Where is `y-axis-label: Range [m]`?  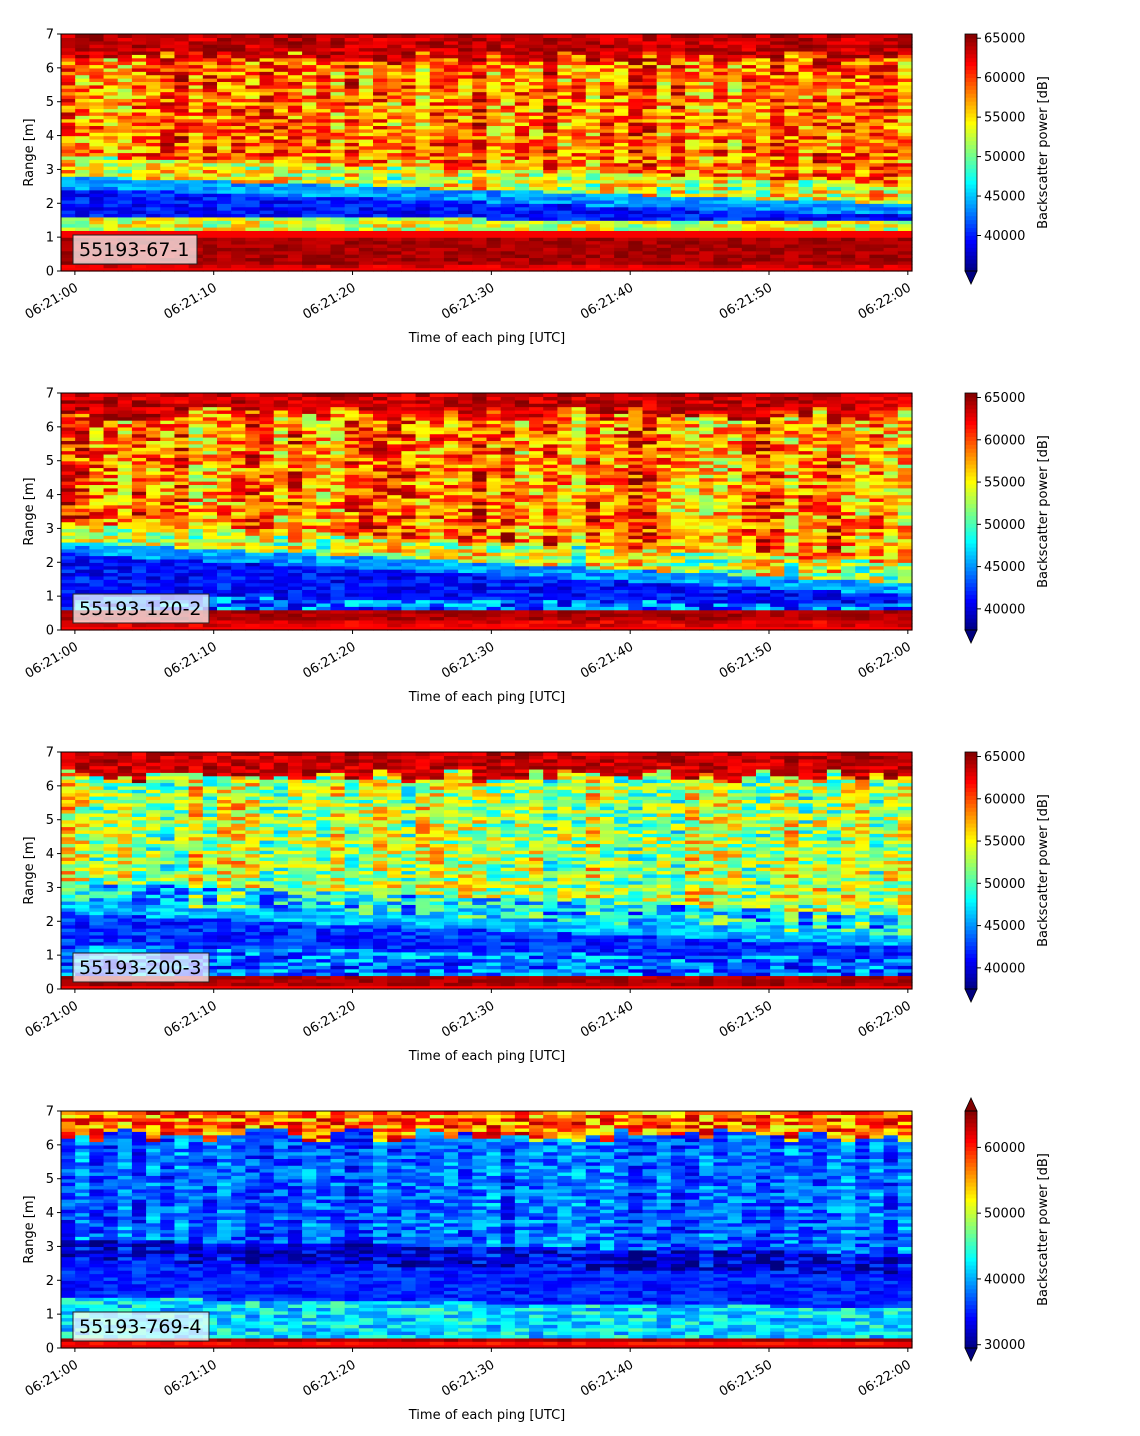
y-axis-label: Range [m] is located at coordinates (29, 152).